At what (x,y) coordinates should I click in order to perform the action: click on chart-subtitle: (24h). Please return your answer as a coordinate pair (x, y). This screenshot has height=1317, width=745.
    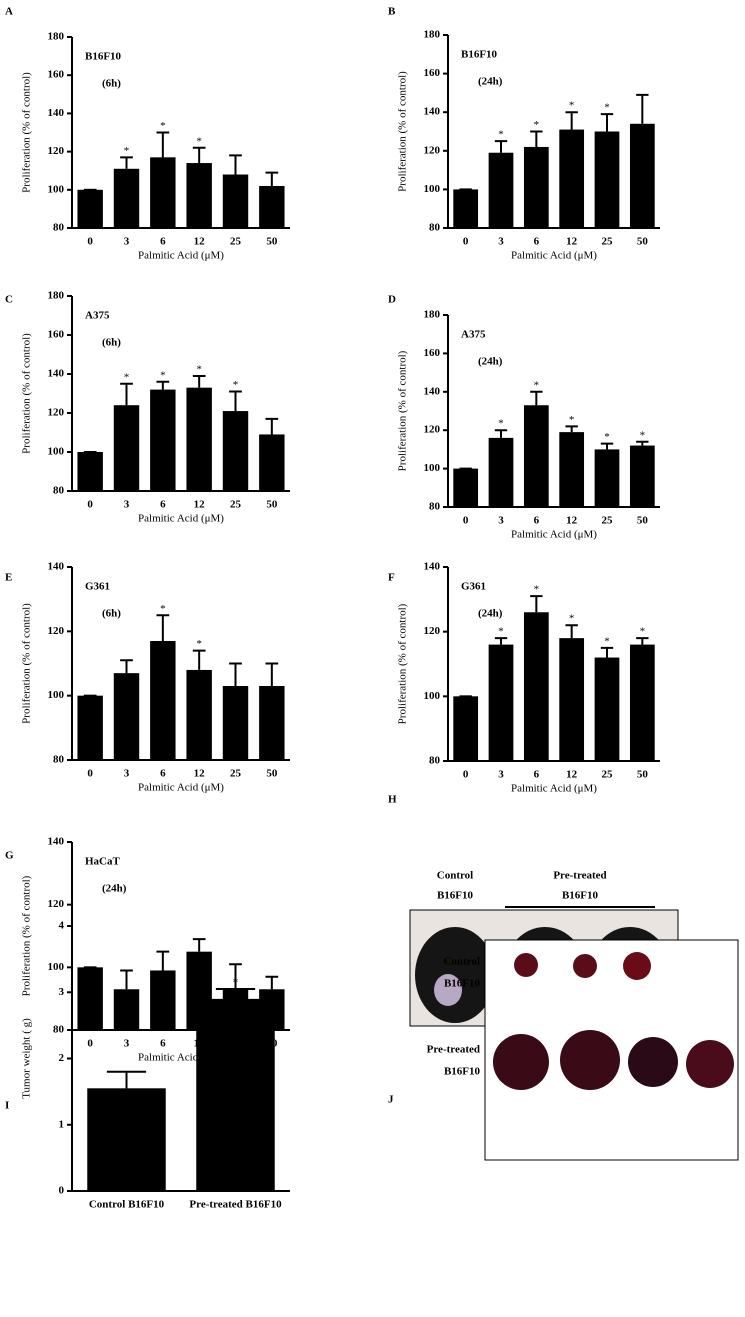
    Looking at the image, I should click on (490, 614).